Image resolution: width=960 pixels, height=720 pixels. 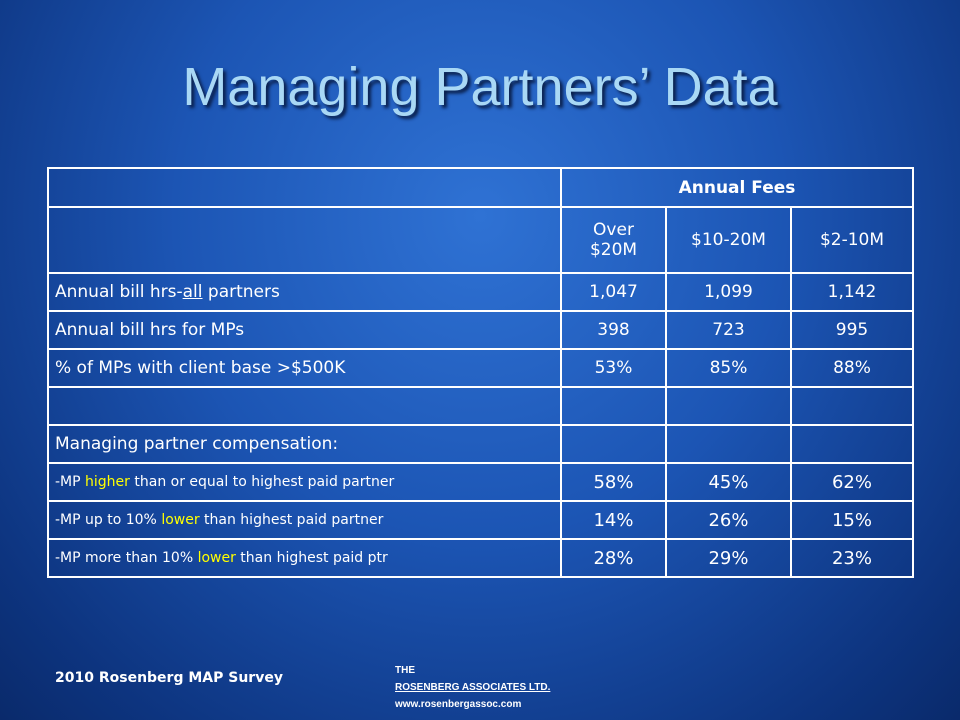 I want to click on cell: 85%, so click(x=728, y=368).